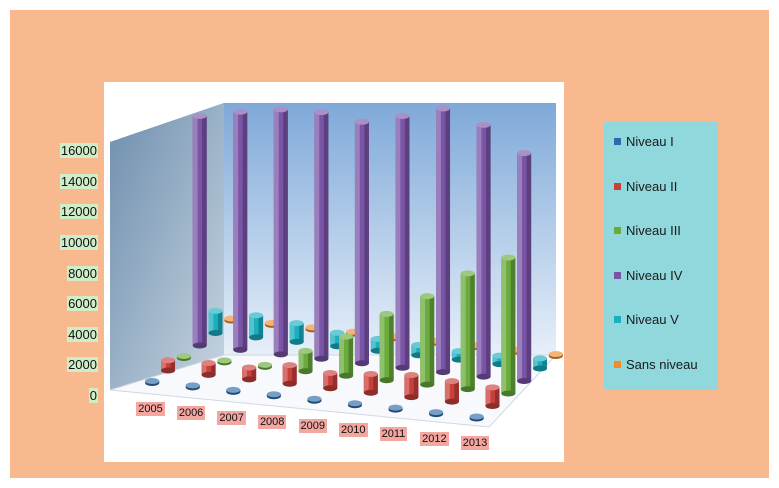 The image size is (779, 488). Describe the element at coordinates (539, 363) in the screenshot. I see `column-niveau-v-2013` at that location.